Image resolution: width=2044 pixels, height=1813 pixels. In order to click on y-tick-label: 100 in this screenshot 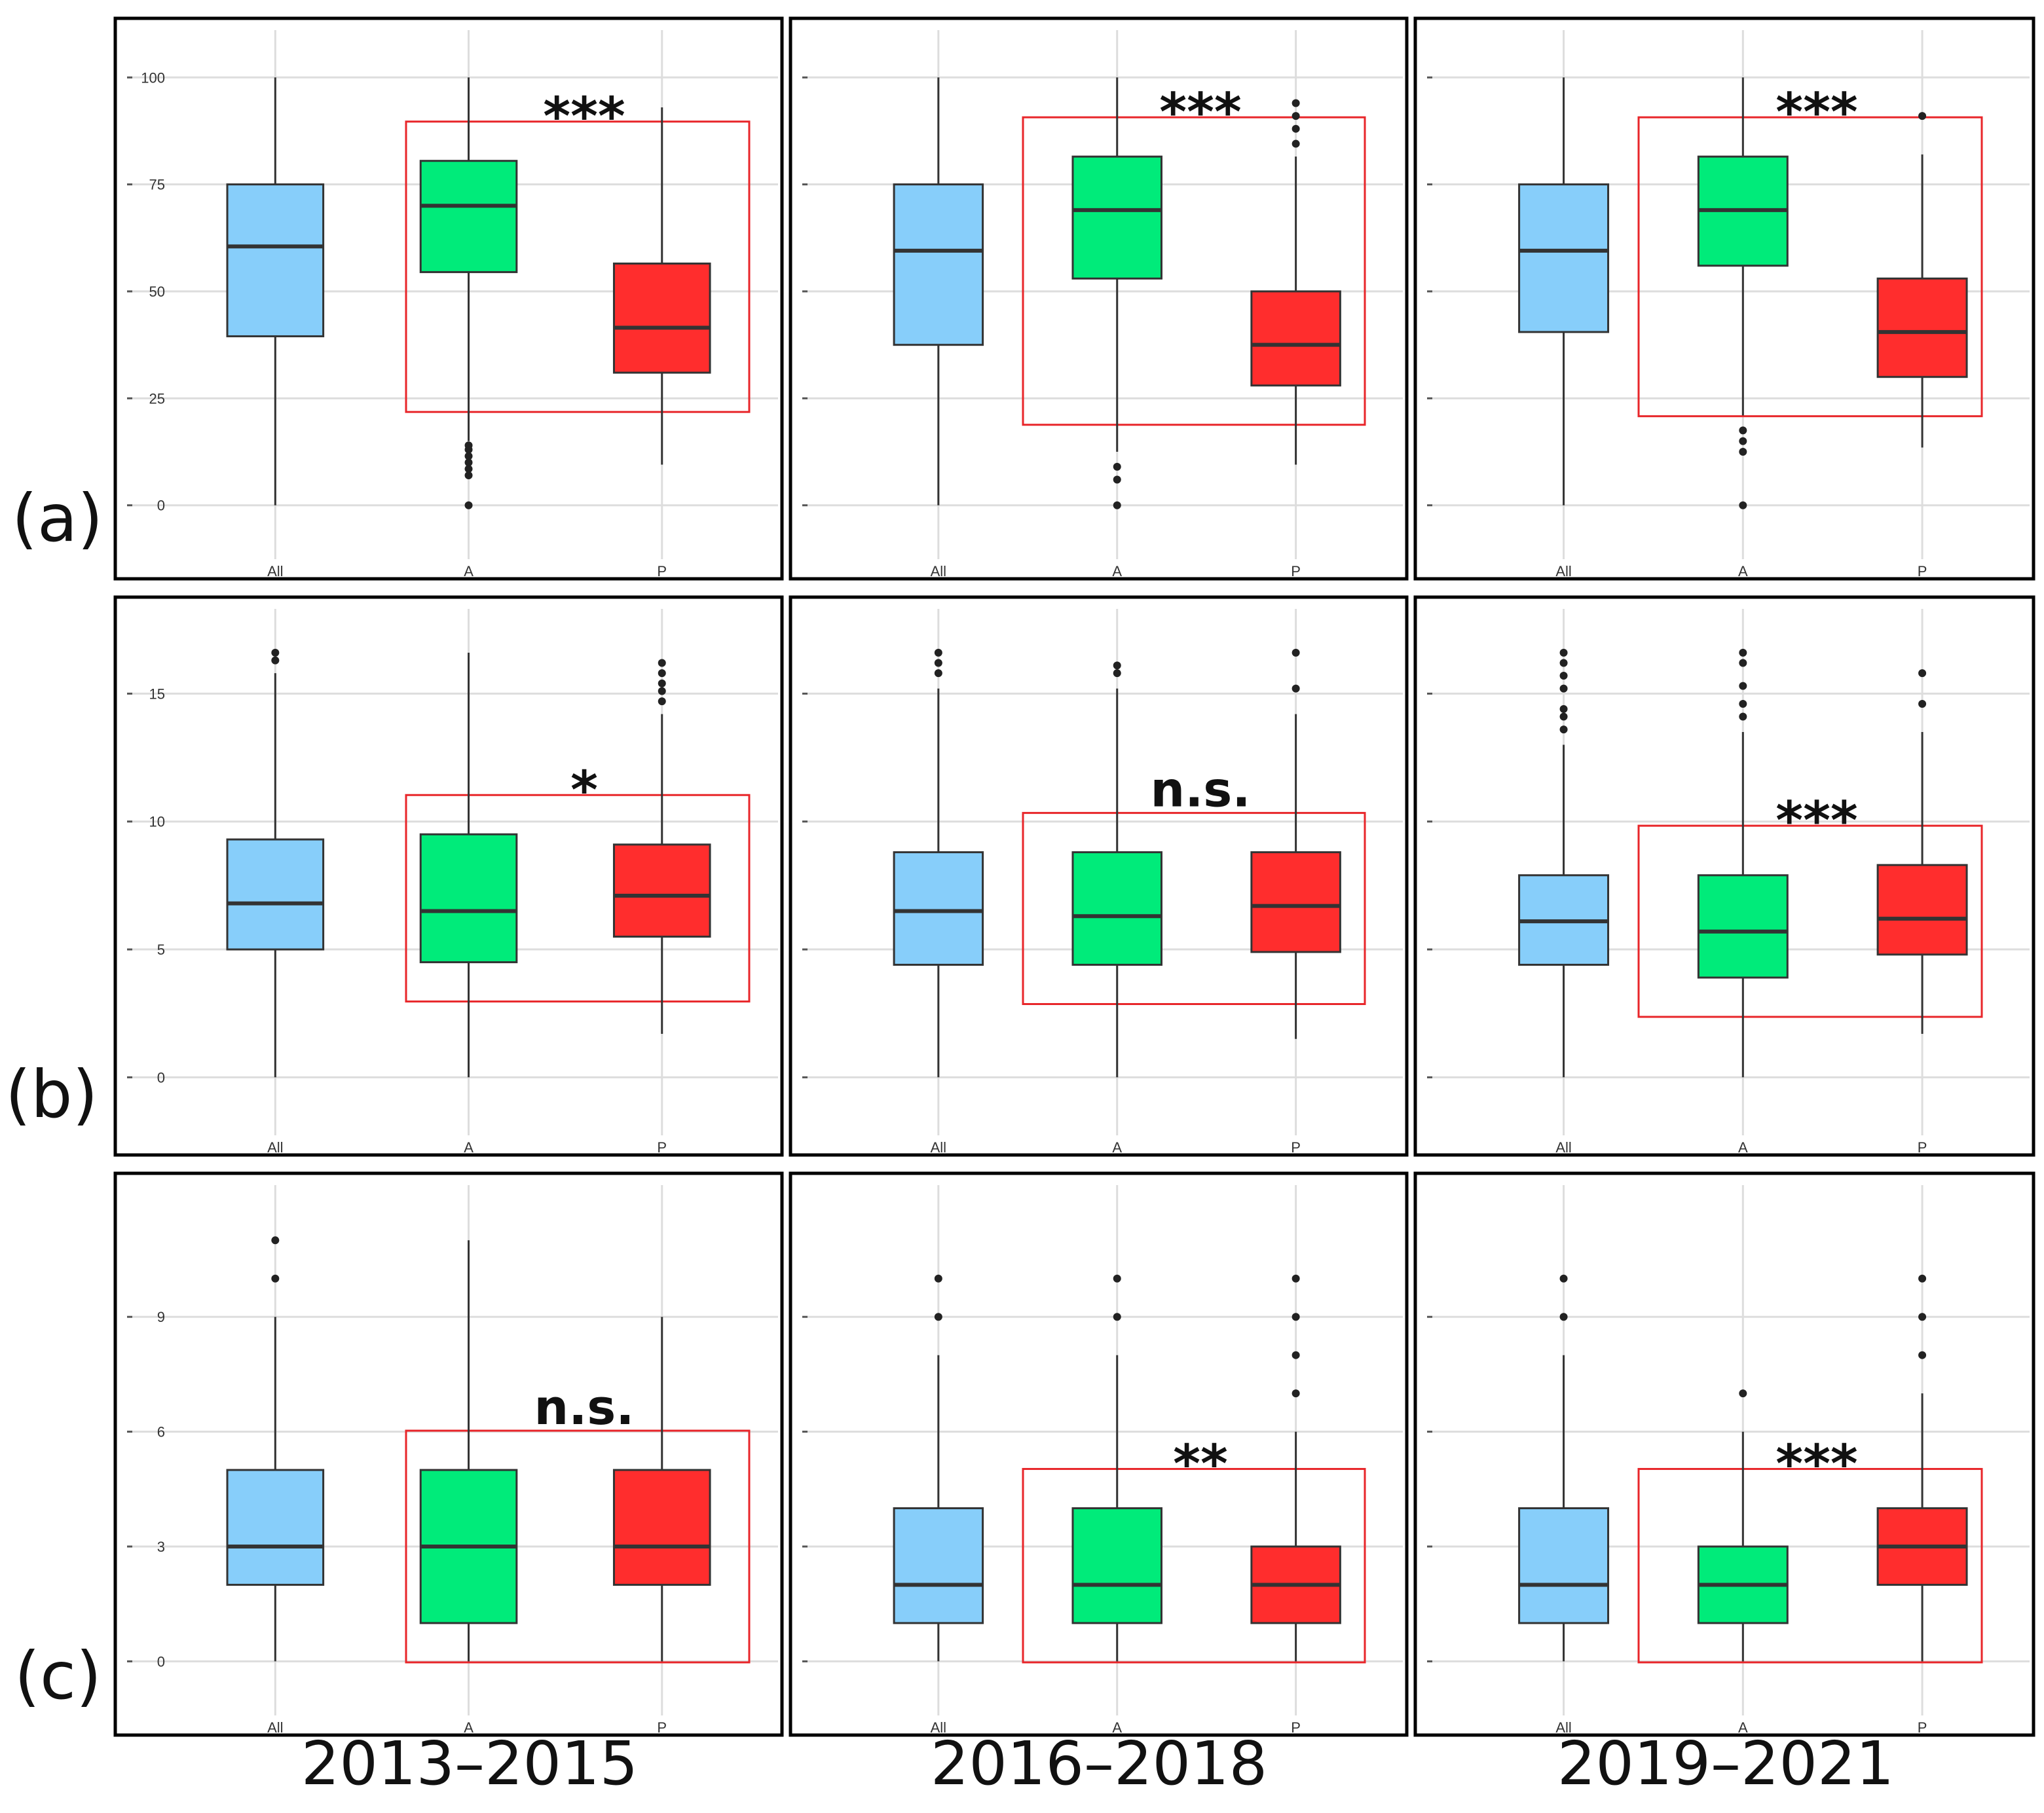, I will do `click(153, 77)`.